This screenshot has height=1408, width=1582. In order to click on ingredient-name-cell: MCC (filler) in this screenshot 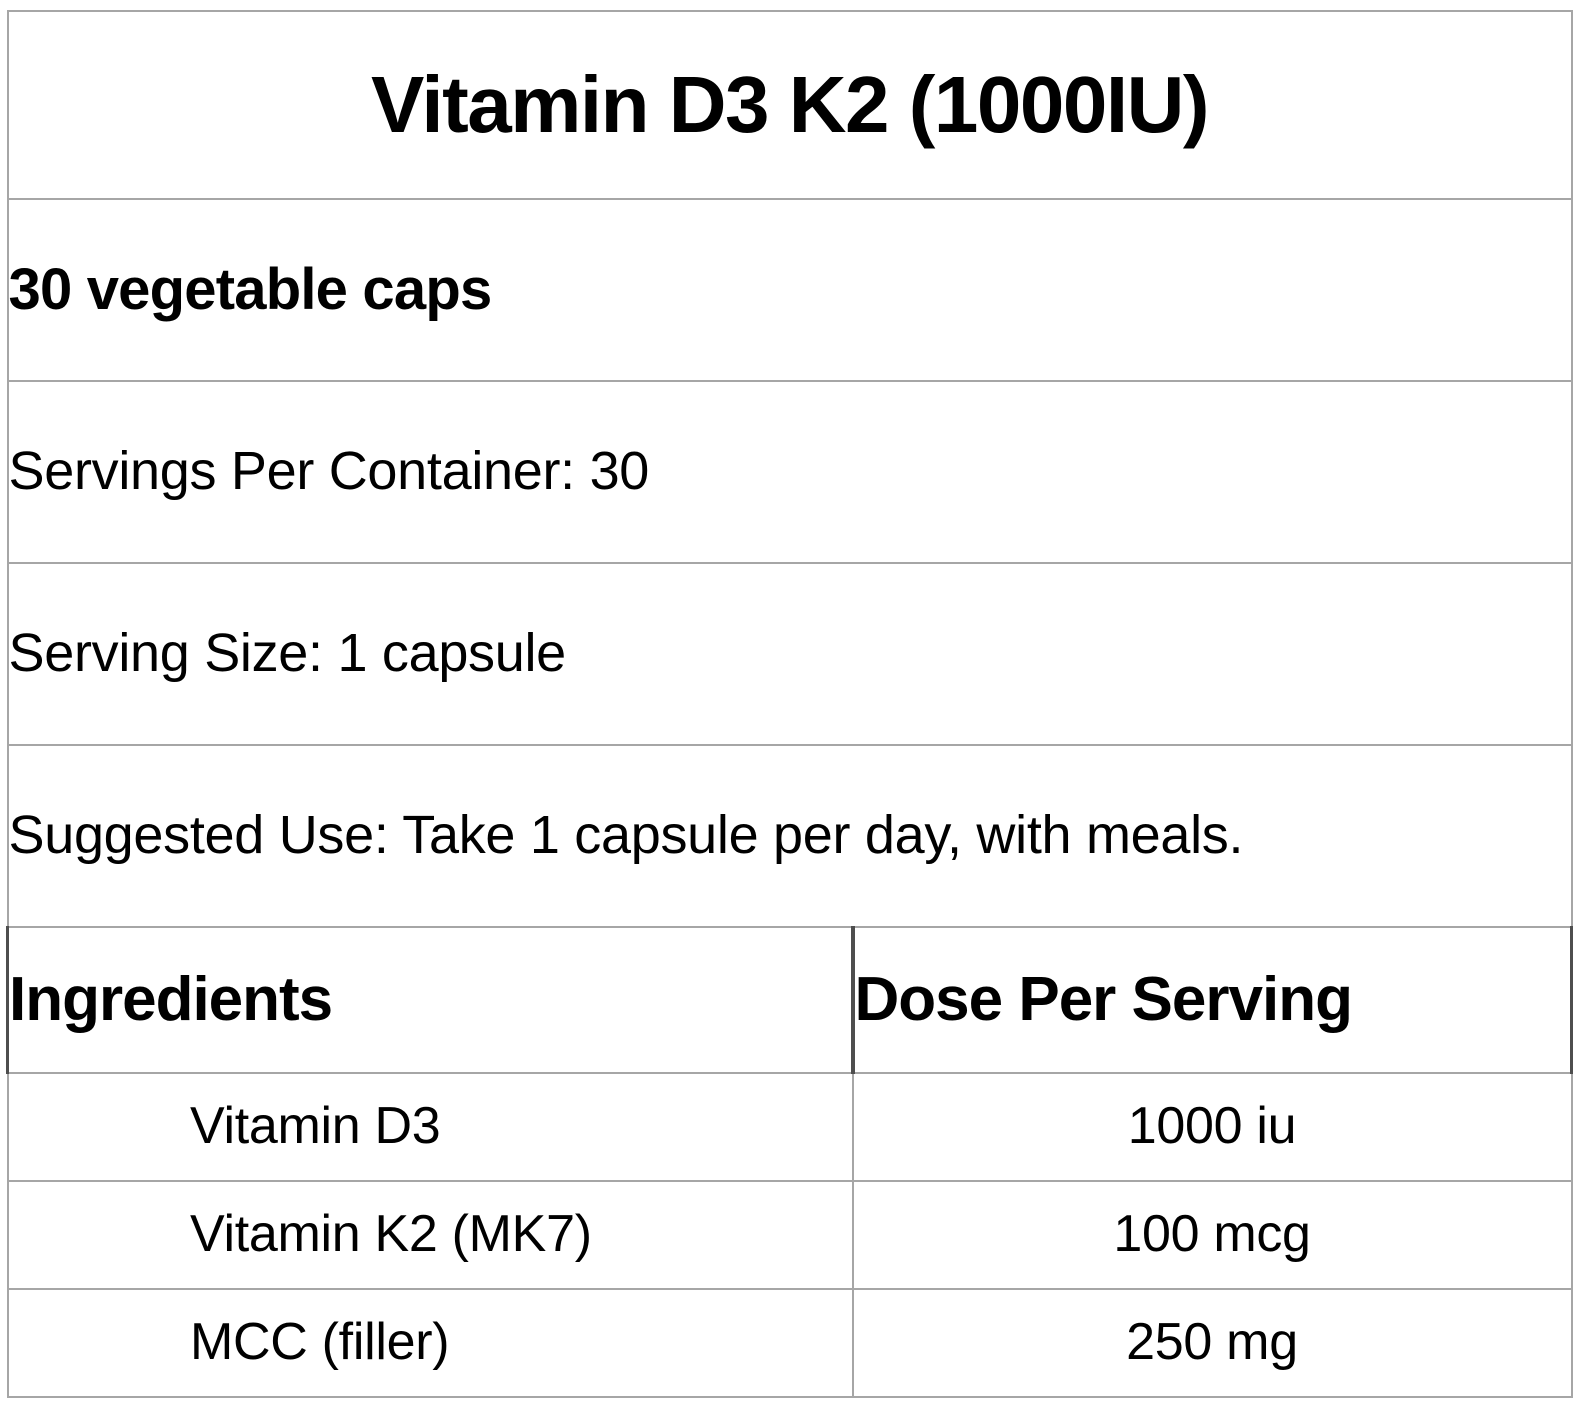, I will do `click(430, 1343)`.